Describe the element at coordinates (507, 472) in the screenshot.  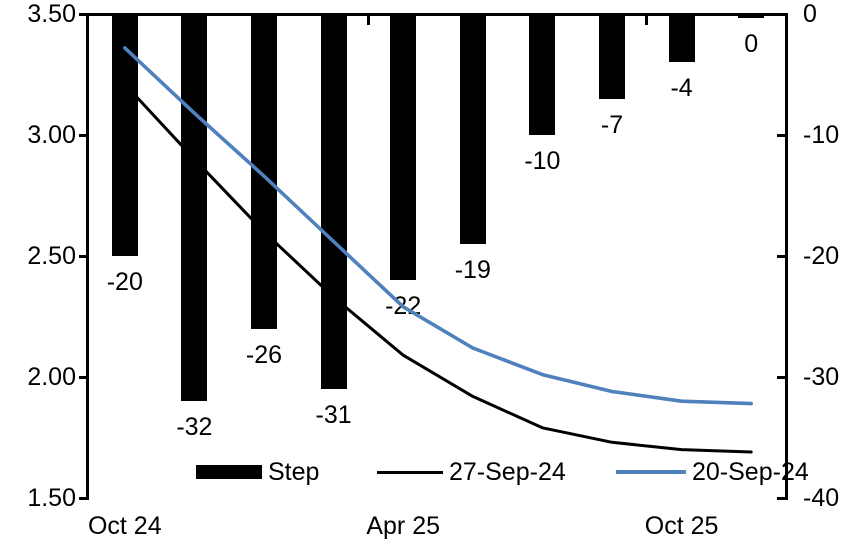
I see `legend-label-27-Sep-24: 27-Sep-24` at that location.